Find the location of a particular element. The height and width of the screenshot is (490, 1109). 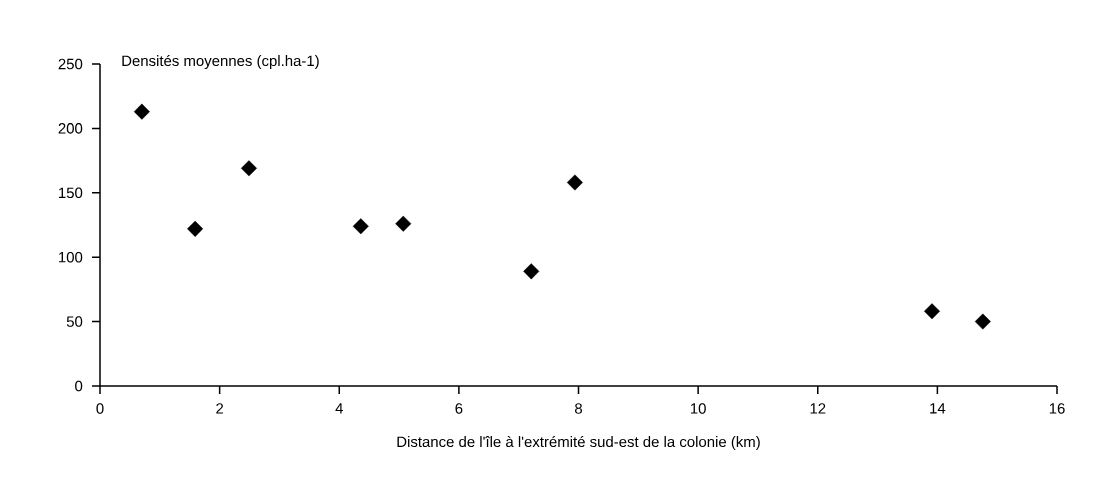

y-tick-label: 200 is located at coordinates (70, 128).